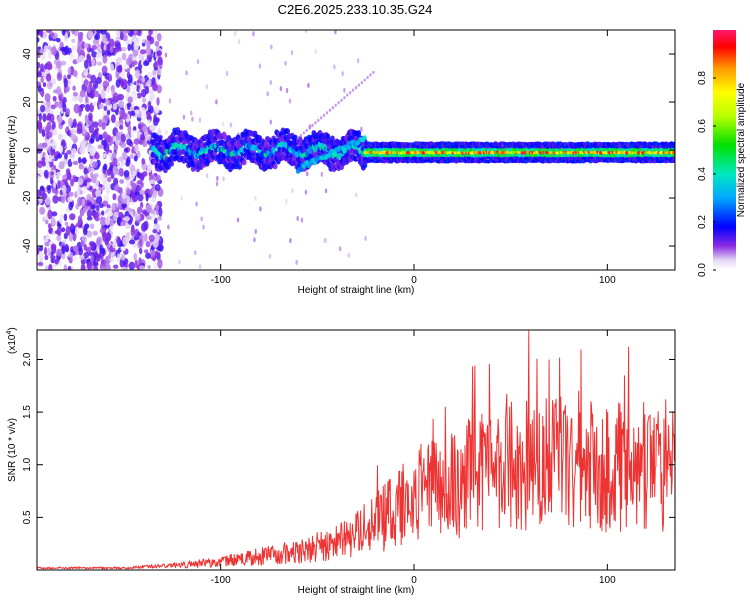 Image resolution: width=750 pixels, height=600 pixels. I want to click on colorbar-tick-label: 0.8, so click(702, 78).